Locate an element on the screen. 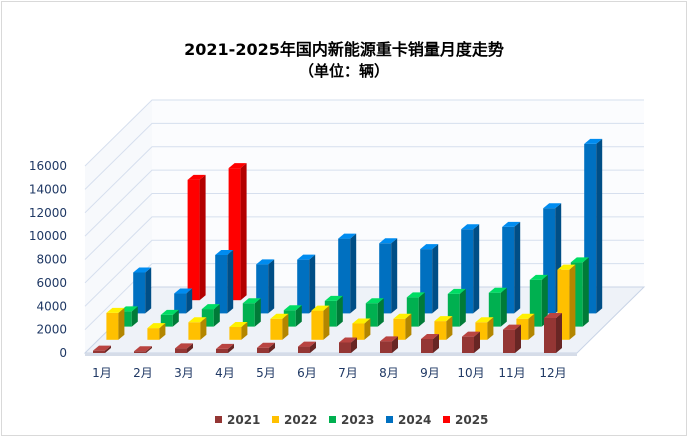 The height and width of the screenshot is (437, 688). x-tick-label: 3月 is located at coordinates (184, 373).